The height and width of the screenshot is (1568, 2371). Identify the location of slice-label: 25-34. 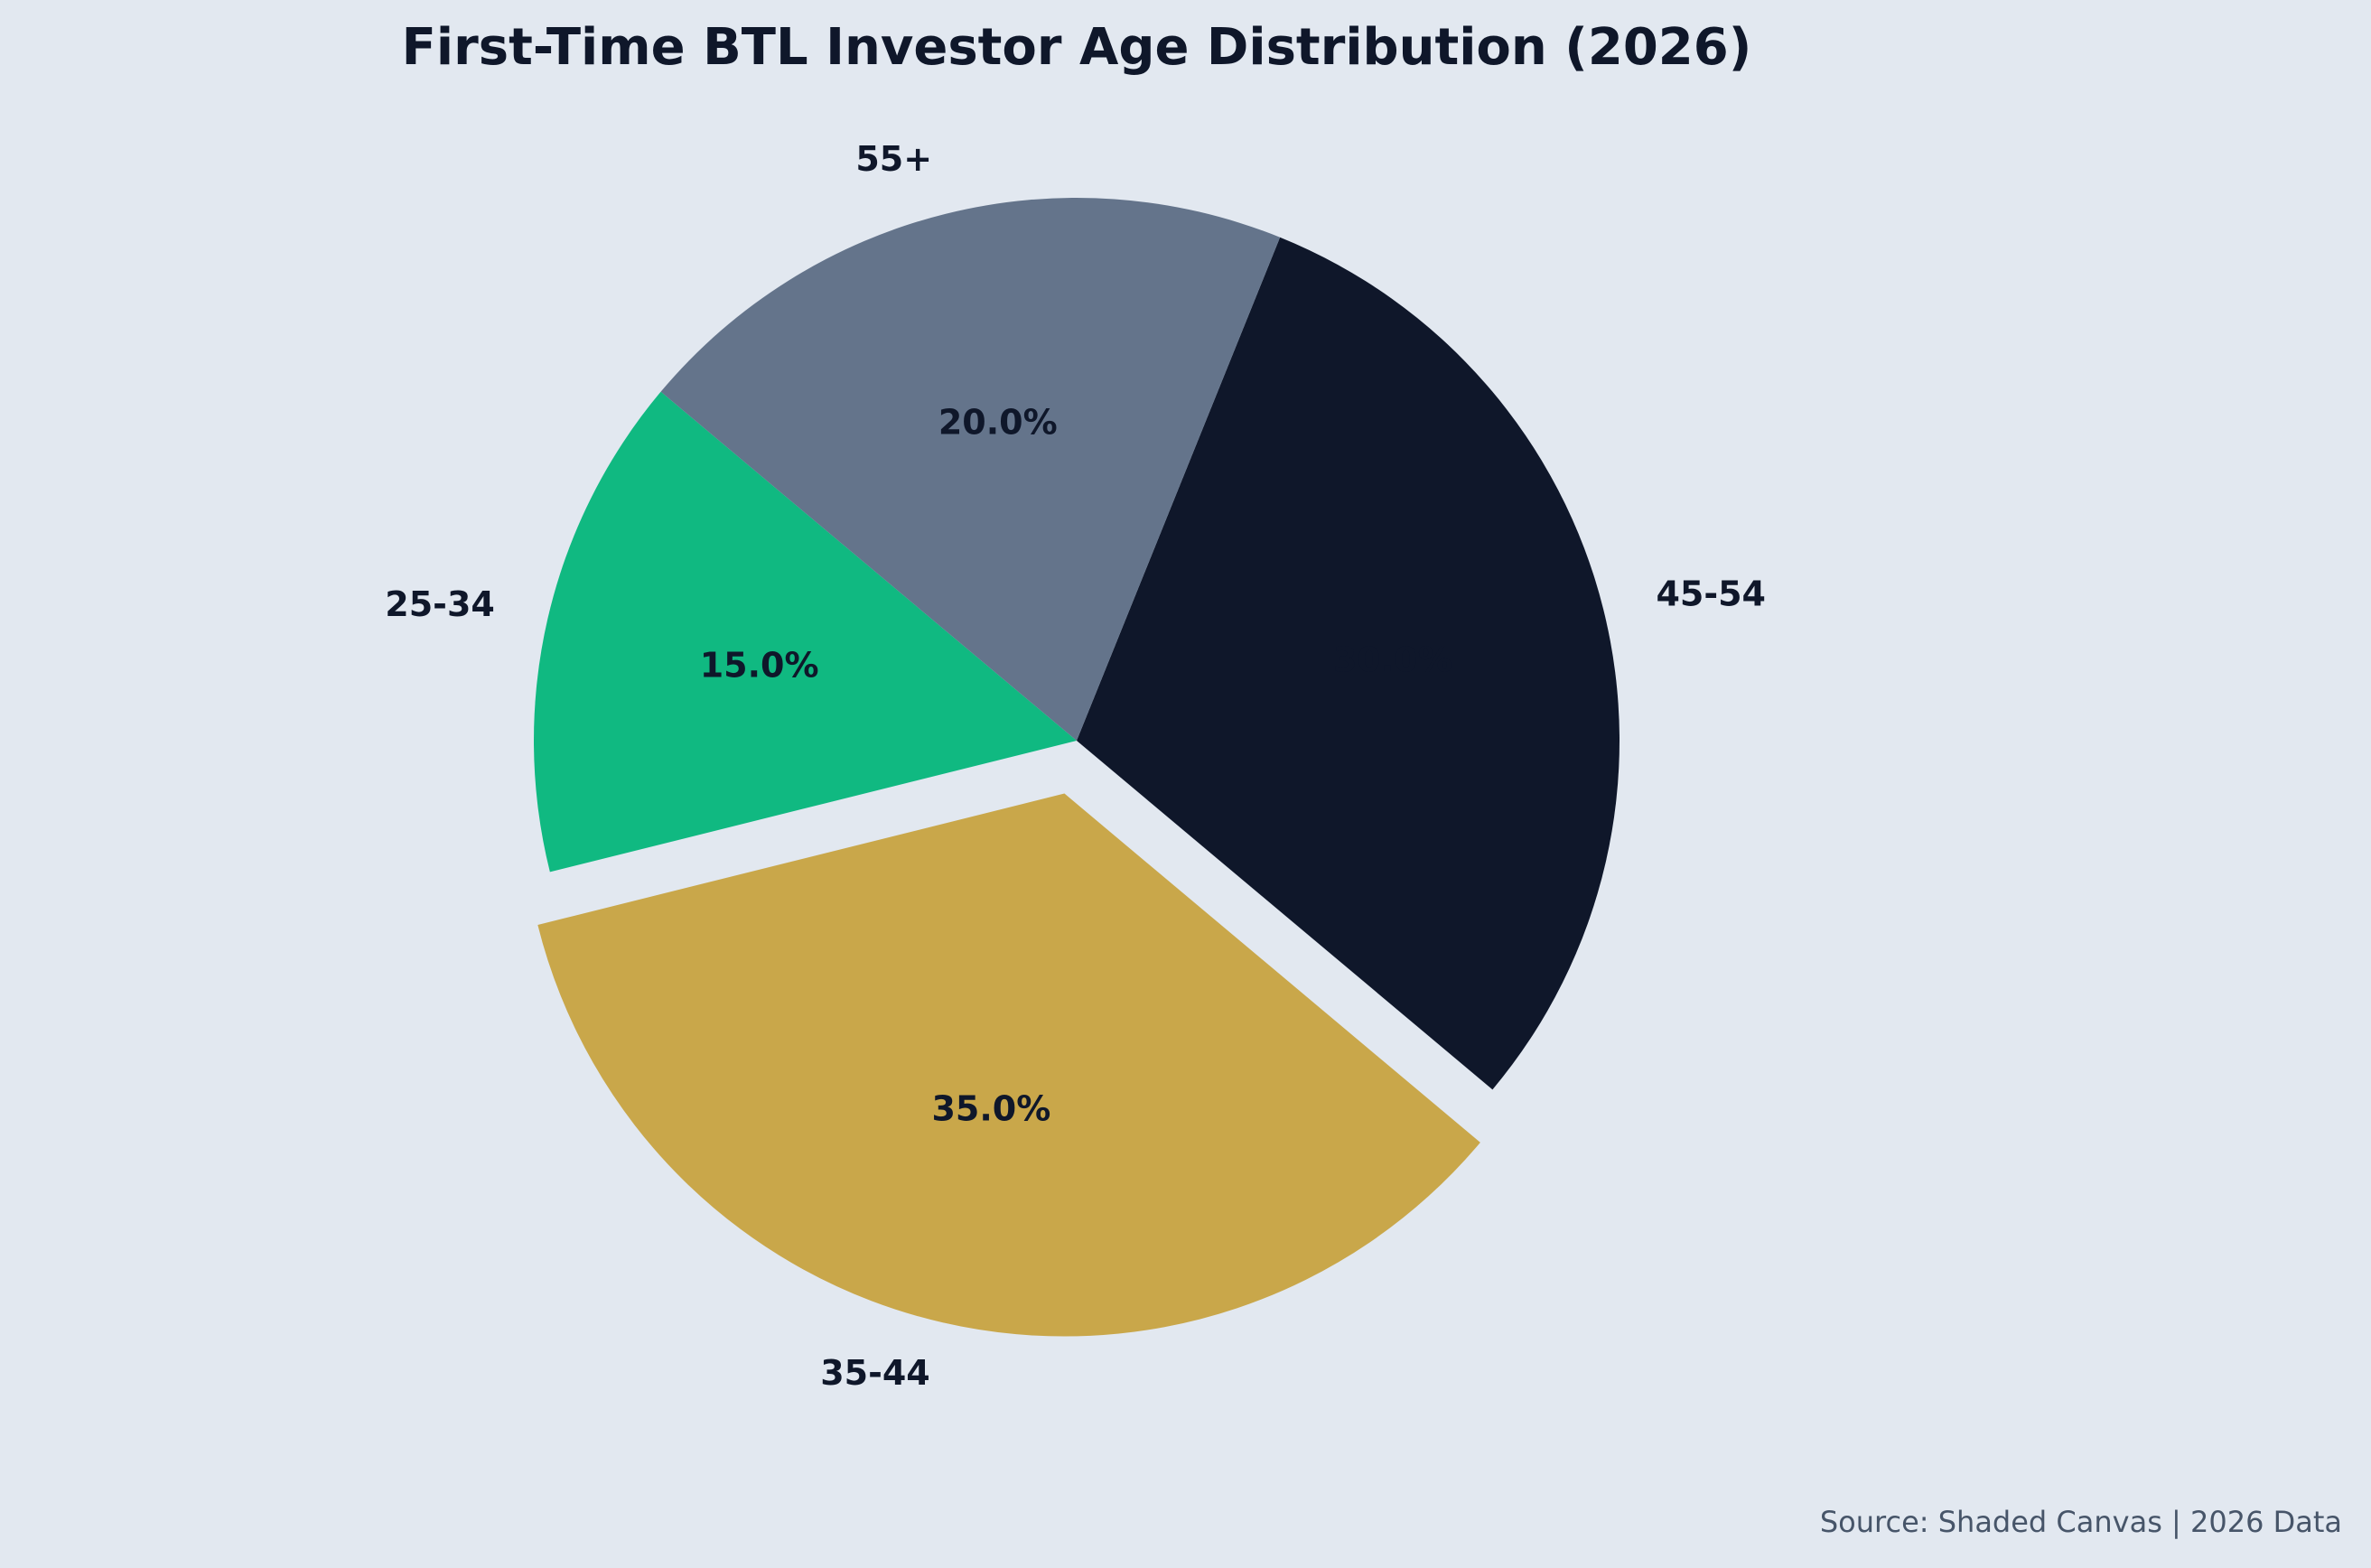
(440, 604).